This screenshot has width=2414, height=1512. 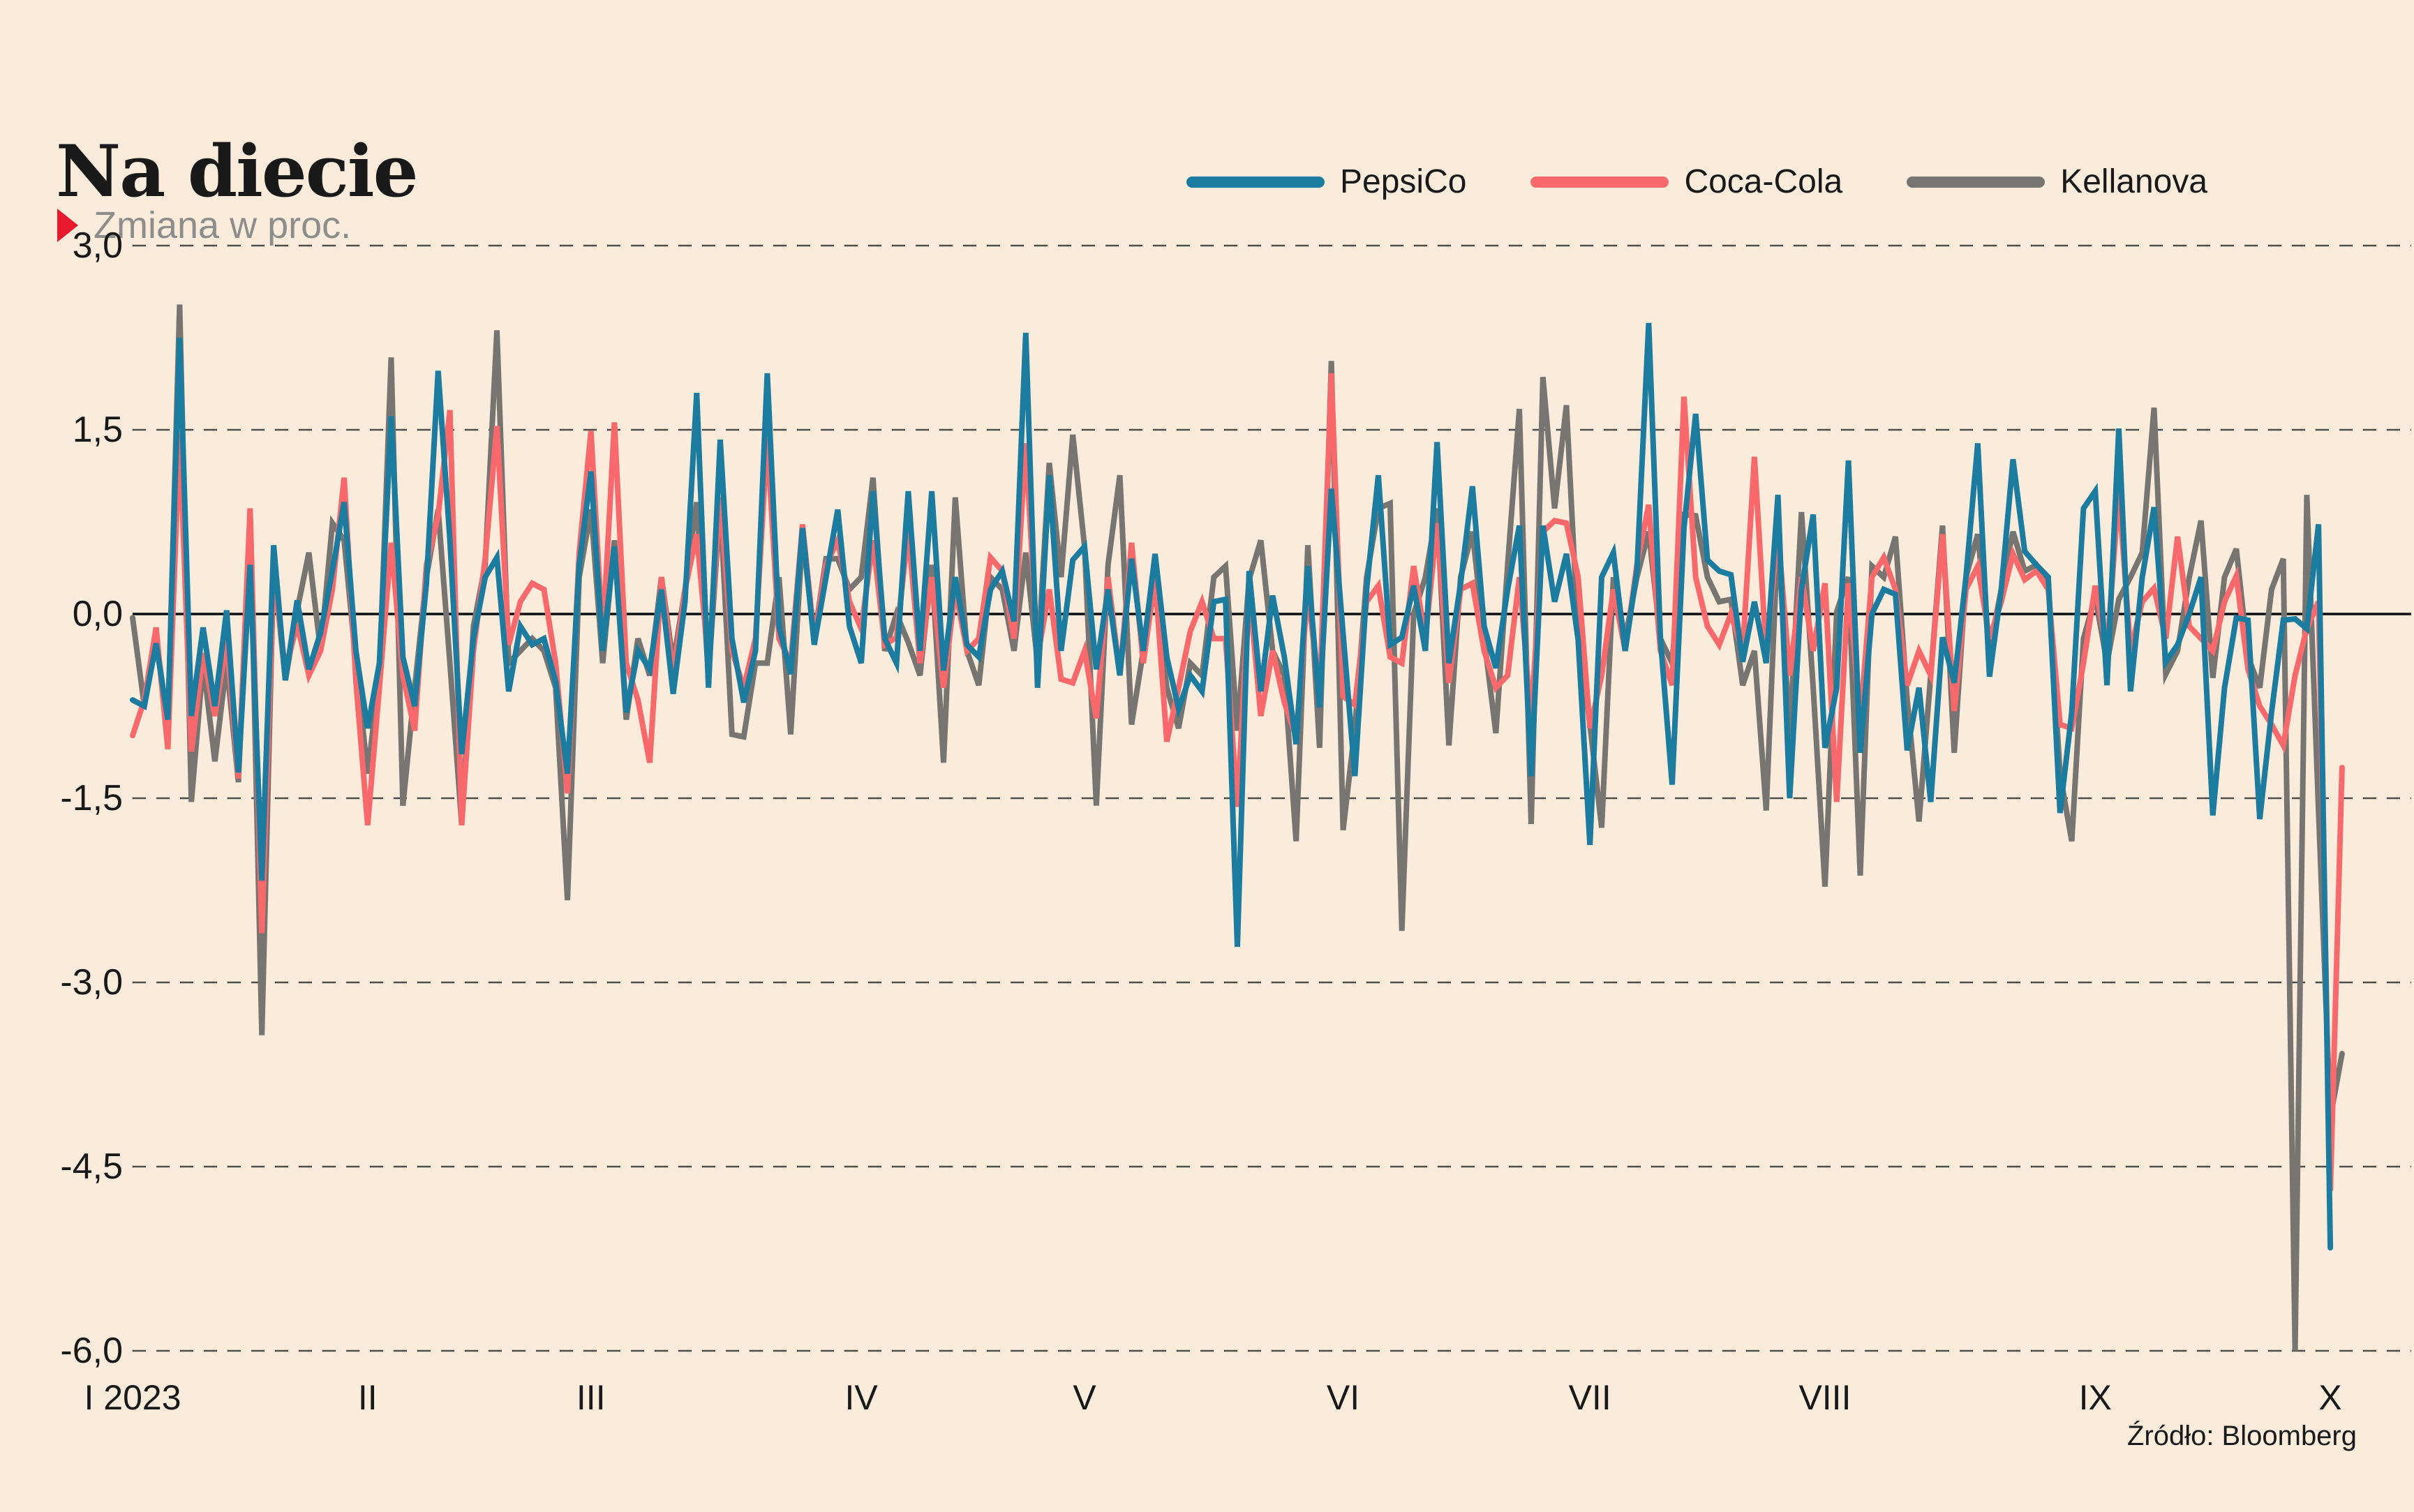 What do you see at coordinates (97, 430) in the screenshot?
I see `y-tick-label: 1,5` at bounding box center [97, 430].